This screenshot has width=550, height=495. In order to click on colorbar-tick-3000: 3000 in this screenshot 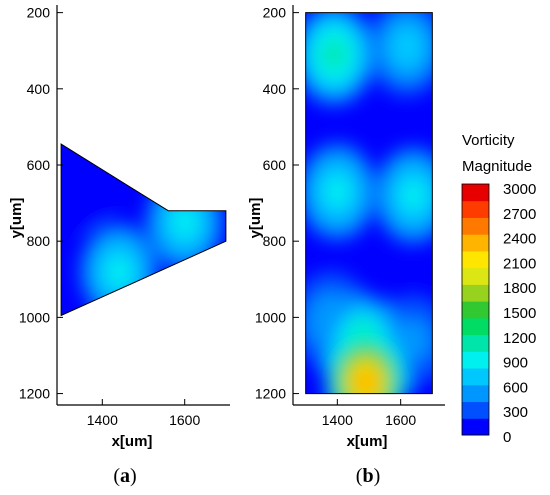, I will do `click(519, 189)`.